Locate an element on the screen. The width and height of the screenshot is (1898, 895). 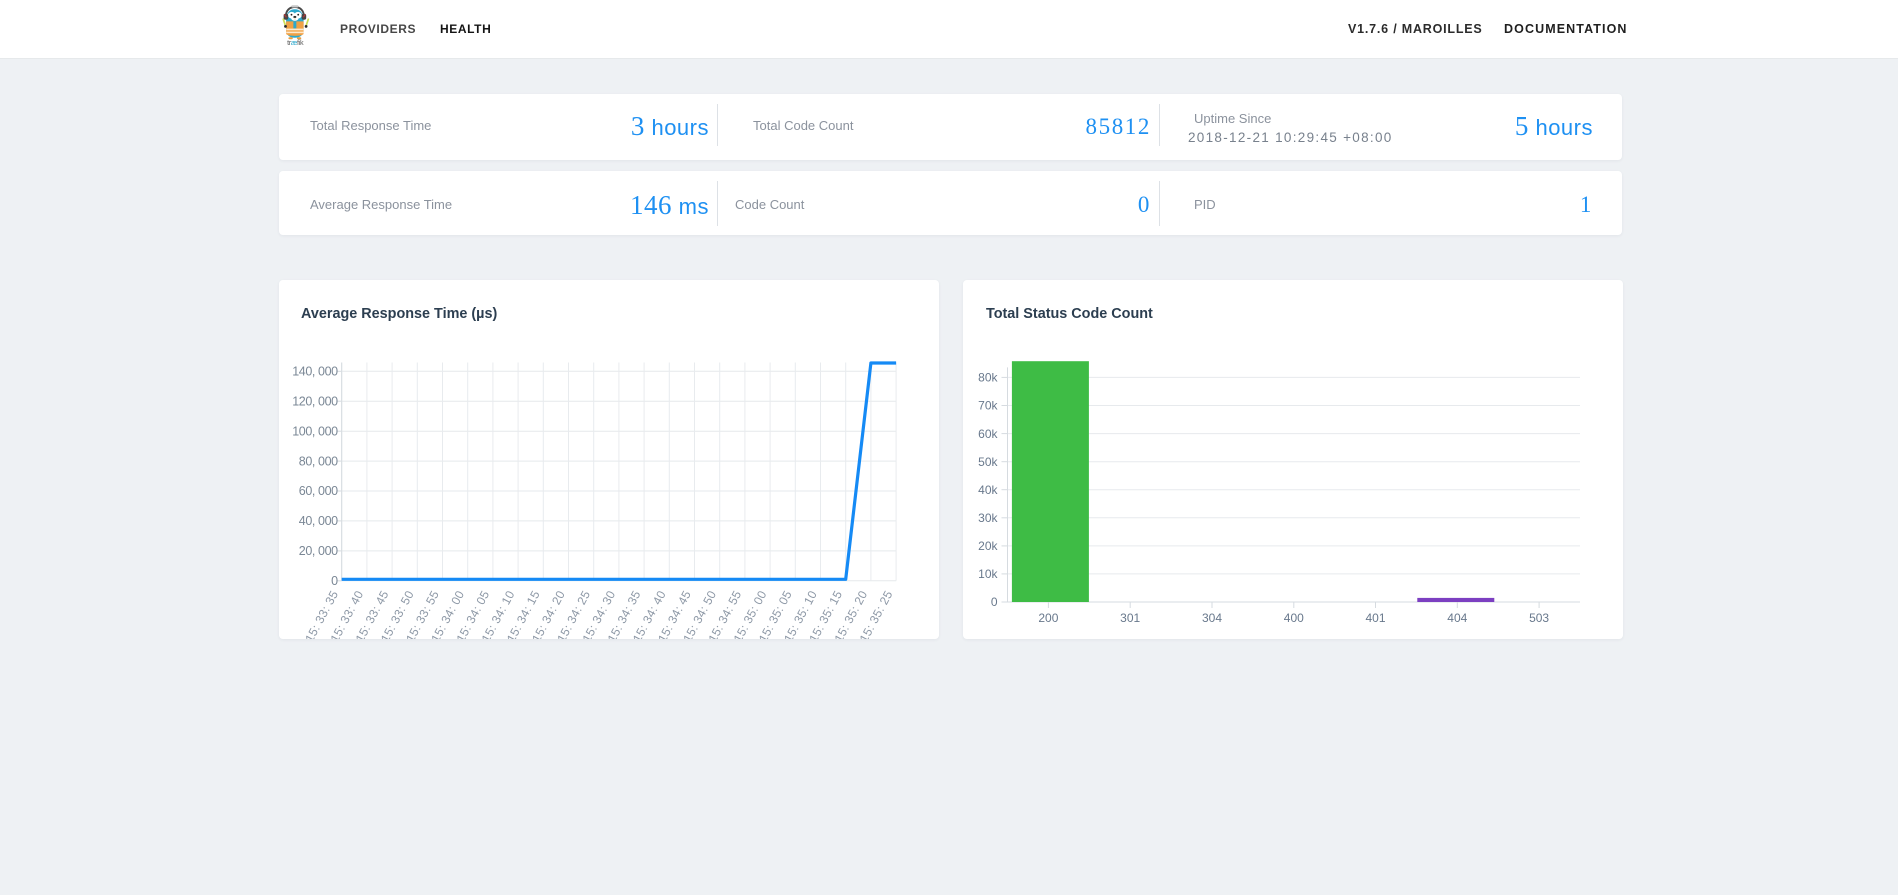
svg-text: 100, 000 is located at coordinates (315, 431).